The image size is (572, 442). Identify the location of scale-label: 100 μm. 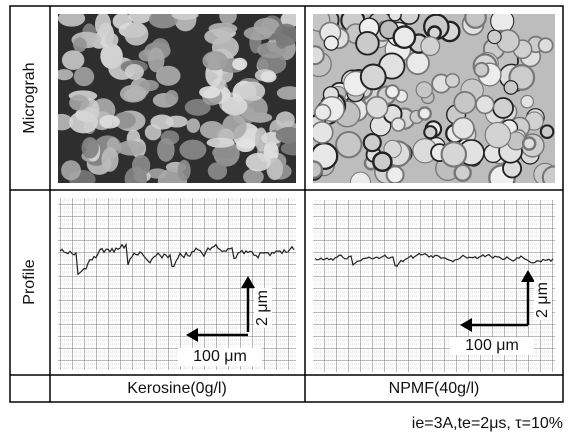
(492, 345).